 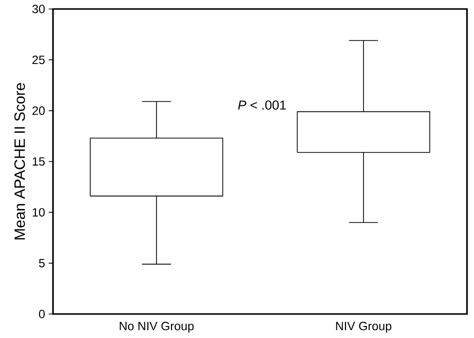 I want to click on y-tick-label: 0, so click(x=41, y=314).